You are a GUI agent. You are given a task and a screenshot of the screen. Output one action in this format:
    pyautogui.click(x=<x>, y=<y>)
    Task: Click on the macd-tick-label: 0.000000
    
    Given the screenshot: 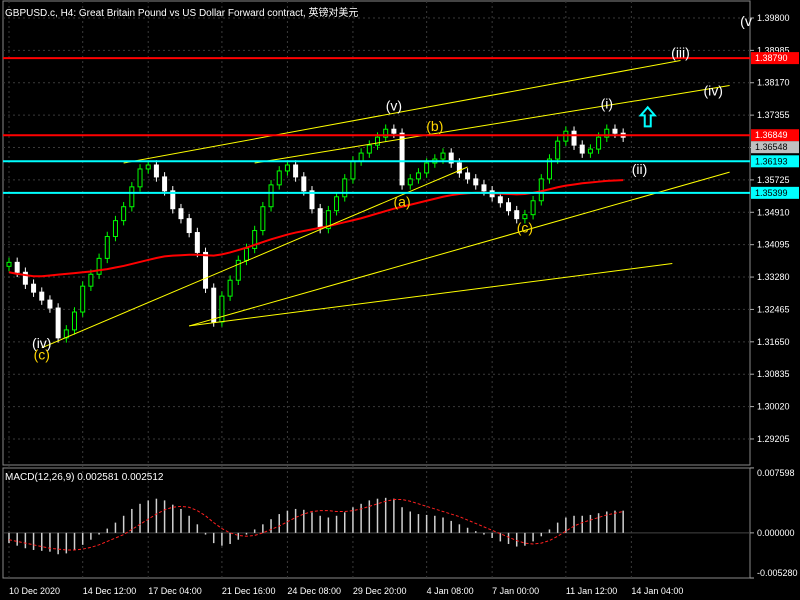 What is the action you would take?
    pyautogui.click(x=776, y=533)
    